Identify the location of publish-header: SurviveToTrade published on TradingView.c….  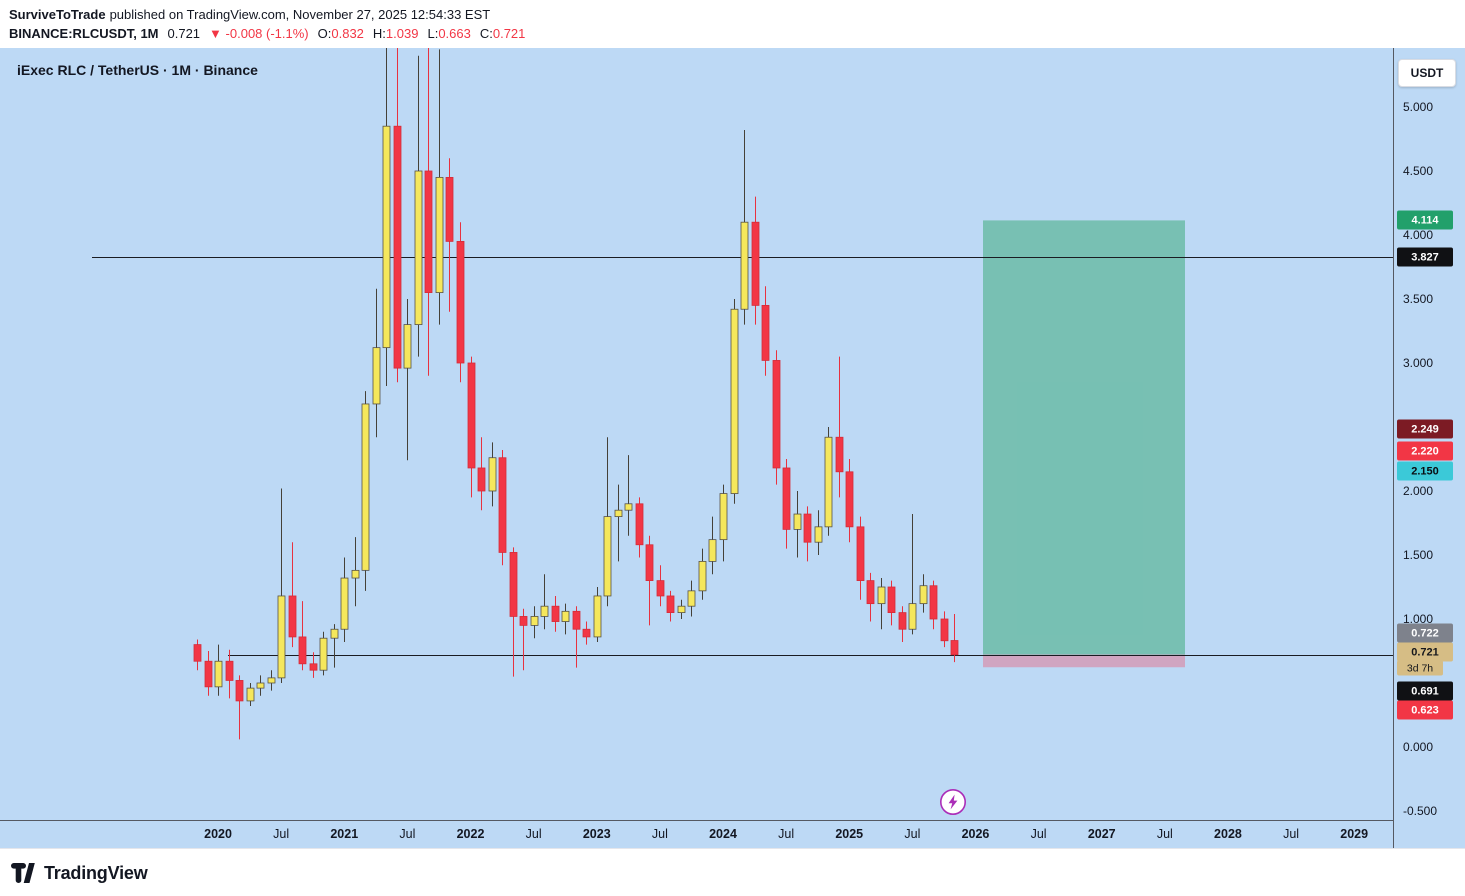
(732, 24).